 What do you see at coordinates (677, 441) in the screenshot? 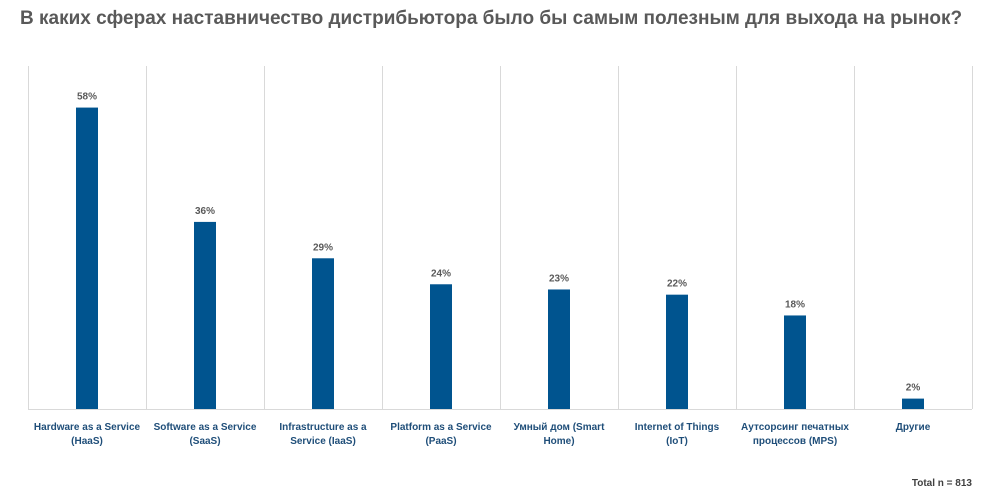
I see `category-label: (IoT)` at bounding box center [677, 441].